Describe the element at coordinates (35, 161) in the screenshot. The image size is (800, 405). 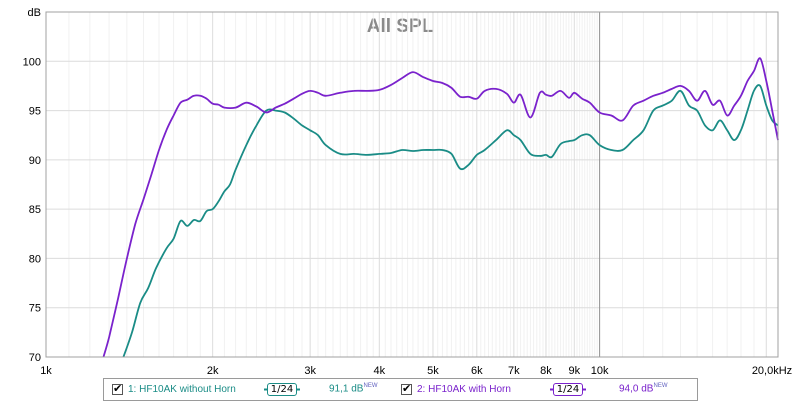
I see `y-tick-label: 90` at that location.